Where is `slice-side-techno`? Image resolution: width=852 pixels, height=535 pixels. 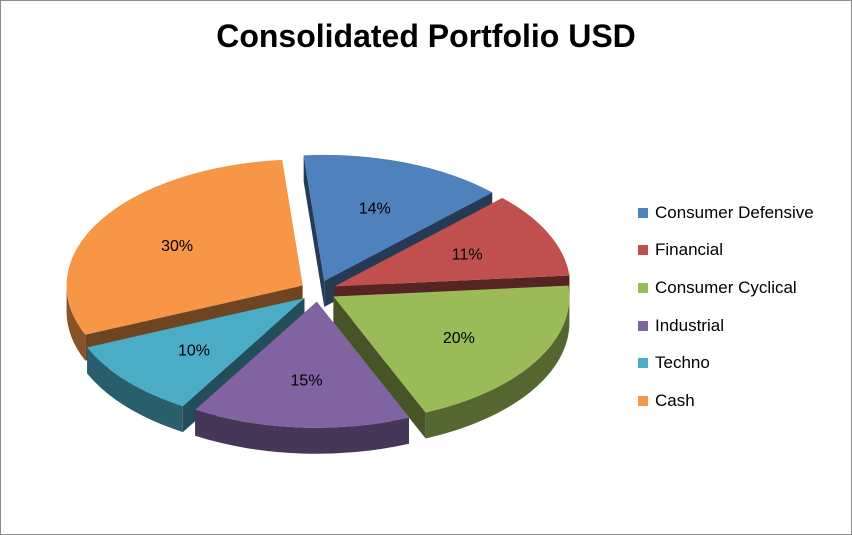 slice-side-techno is located at coordinates (135, 390).